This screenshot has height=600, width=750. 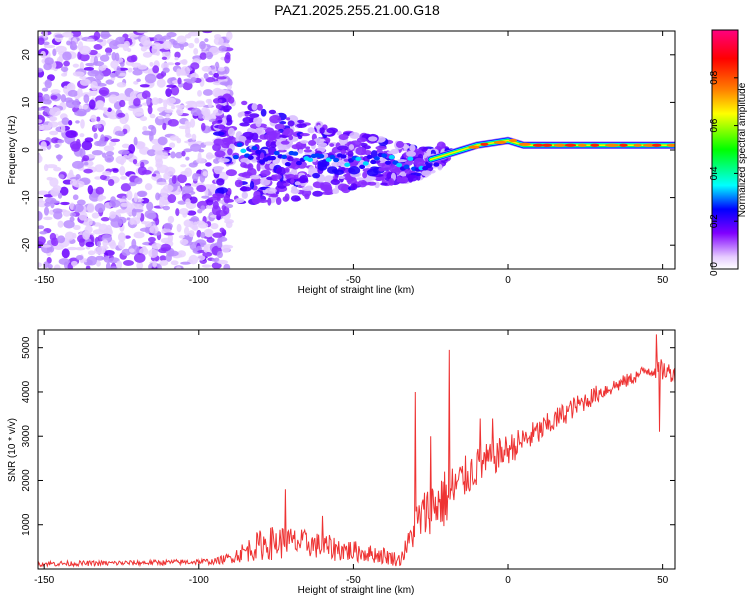 I want to click on heatmap-y-tick-label: 0, so click(x=26, y=150).